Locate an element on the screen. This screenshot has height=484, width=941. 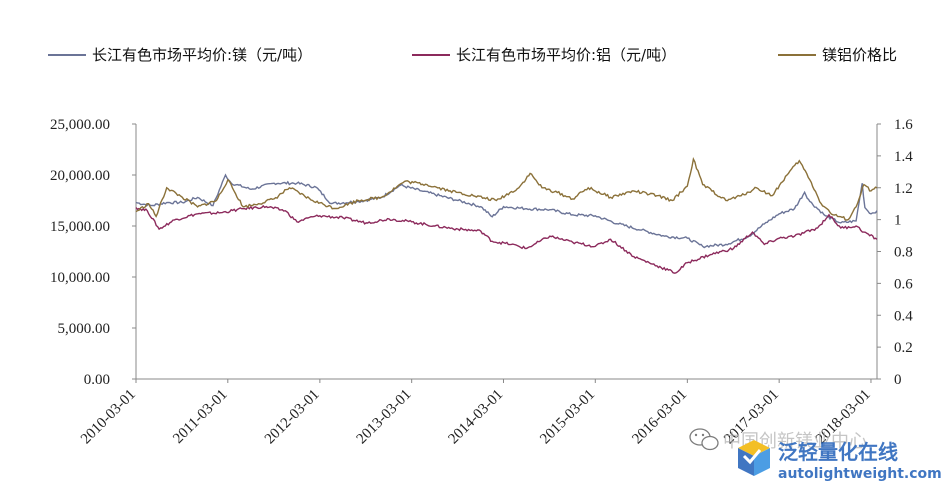
right-tick-label: 0.8 is located at coordinates (903, 253).